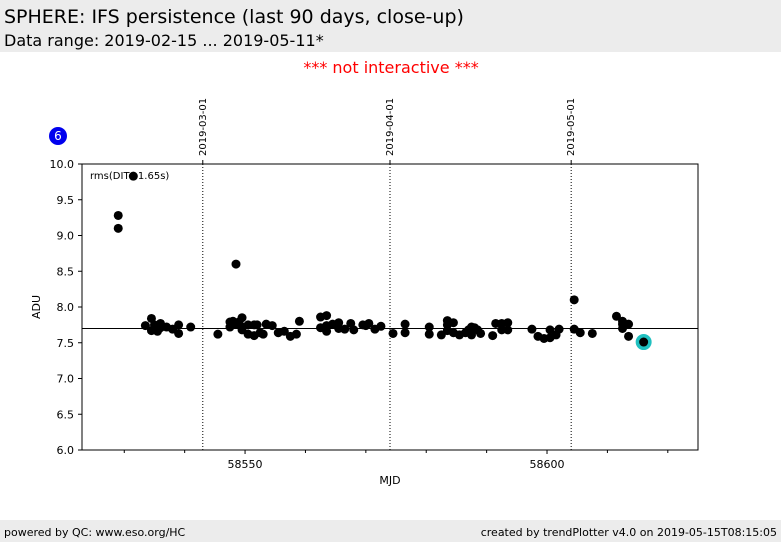  What do you see at coordinates (95, 532) in the screenshot?
I see `footer-powered-by: powered by QC: www.eso.org/HC` at bounding box center [95, 532].